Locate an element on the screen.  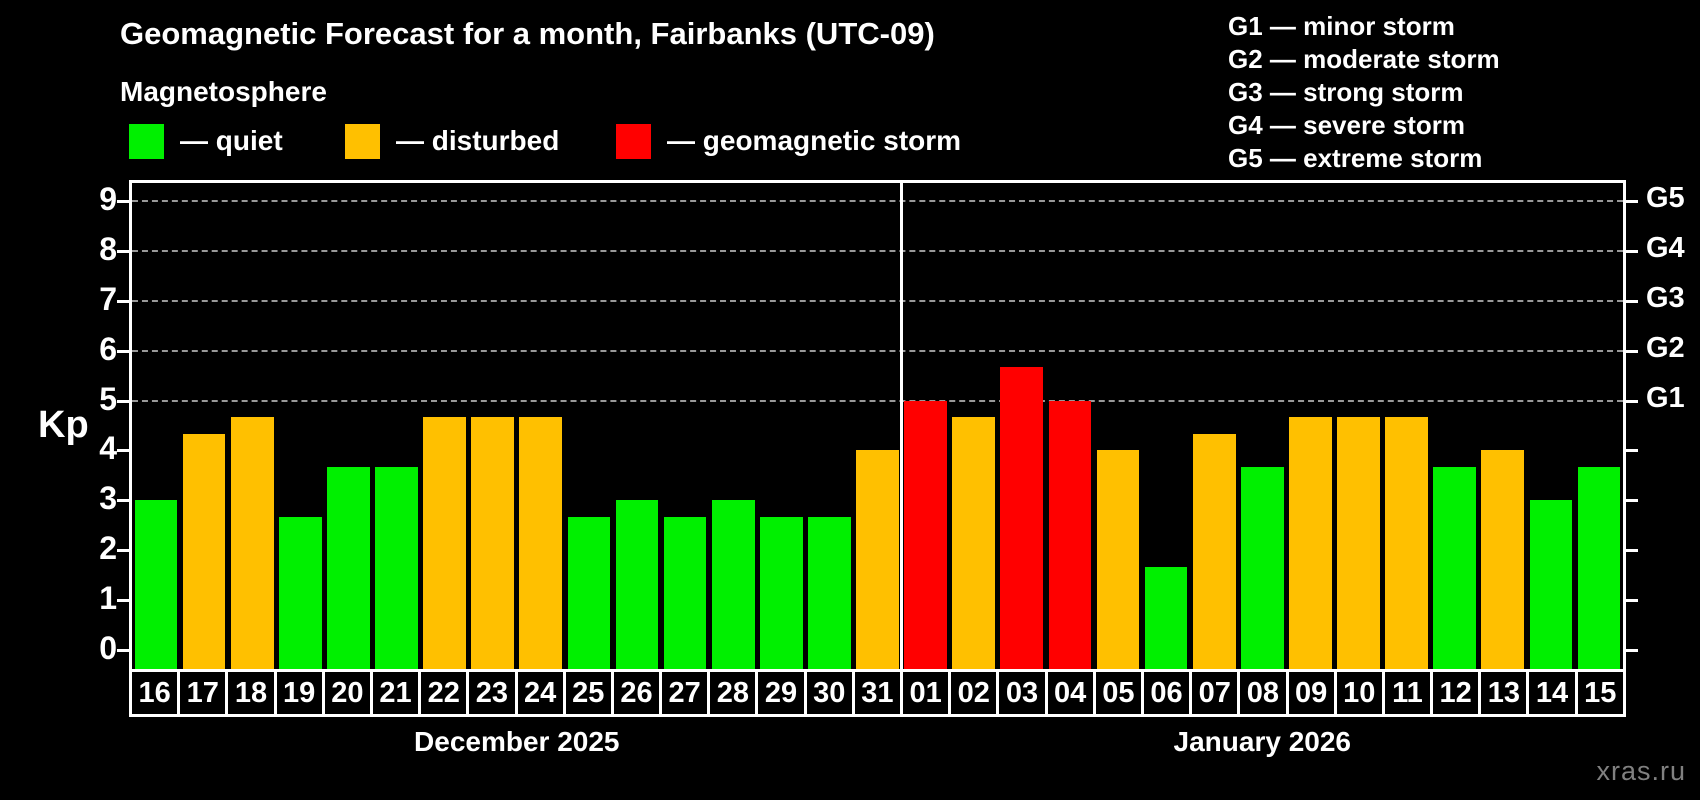
y-tick-label-6: 6 is located at coordinates (108, 348).